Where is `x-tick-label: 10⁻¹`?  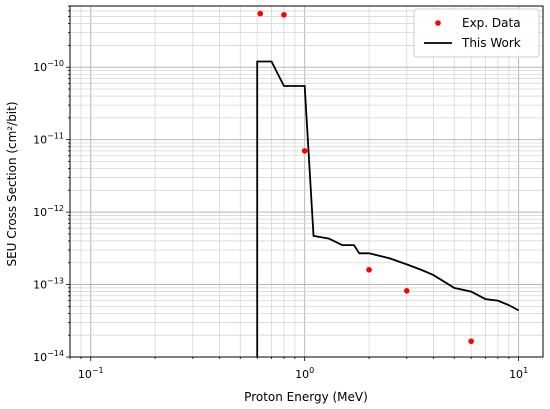
x-tick-label: 10⁻¹ is located at coordinates (91, 373).